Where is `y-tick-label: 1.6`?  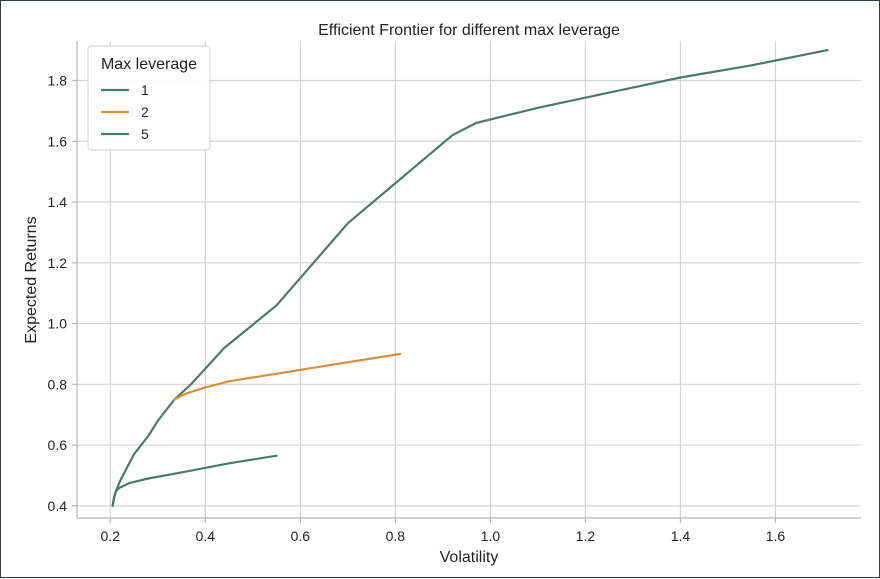
y-tick-label: 1.6 is located at coordinates (58, 141).